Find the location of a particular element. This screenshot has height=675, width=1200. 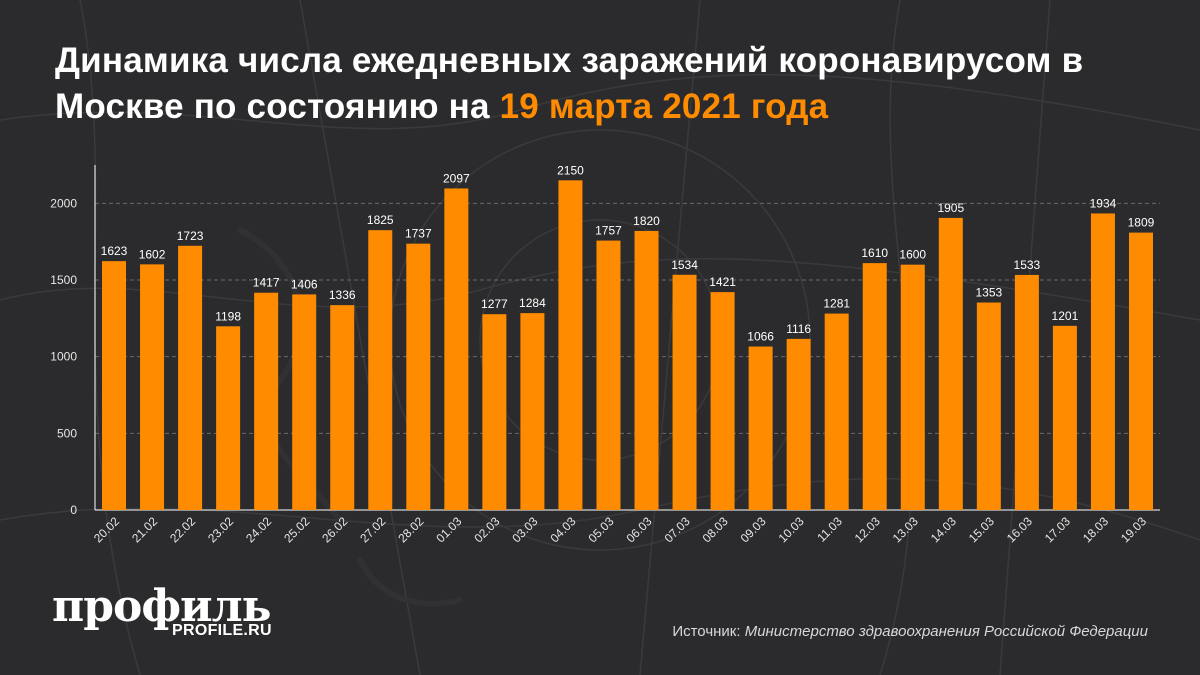

data-label: 1809 is located at coordinates (1141, 223).